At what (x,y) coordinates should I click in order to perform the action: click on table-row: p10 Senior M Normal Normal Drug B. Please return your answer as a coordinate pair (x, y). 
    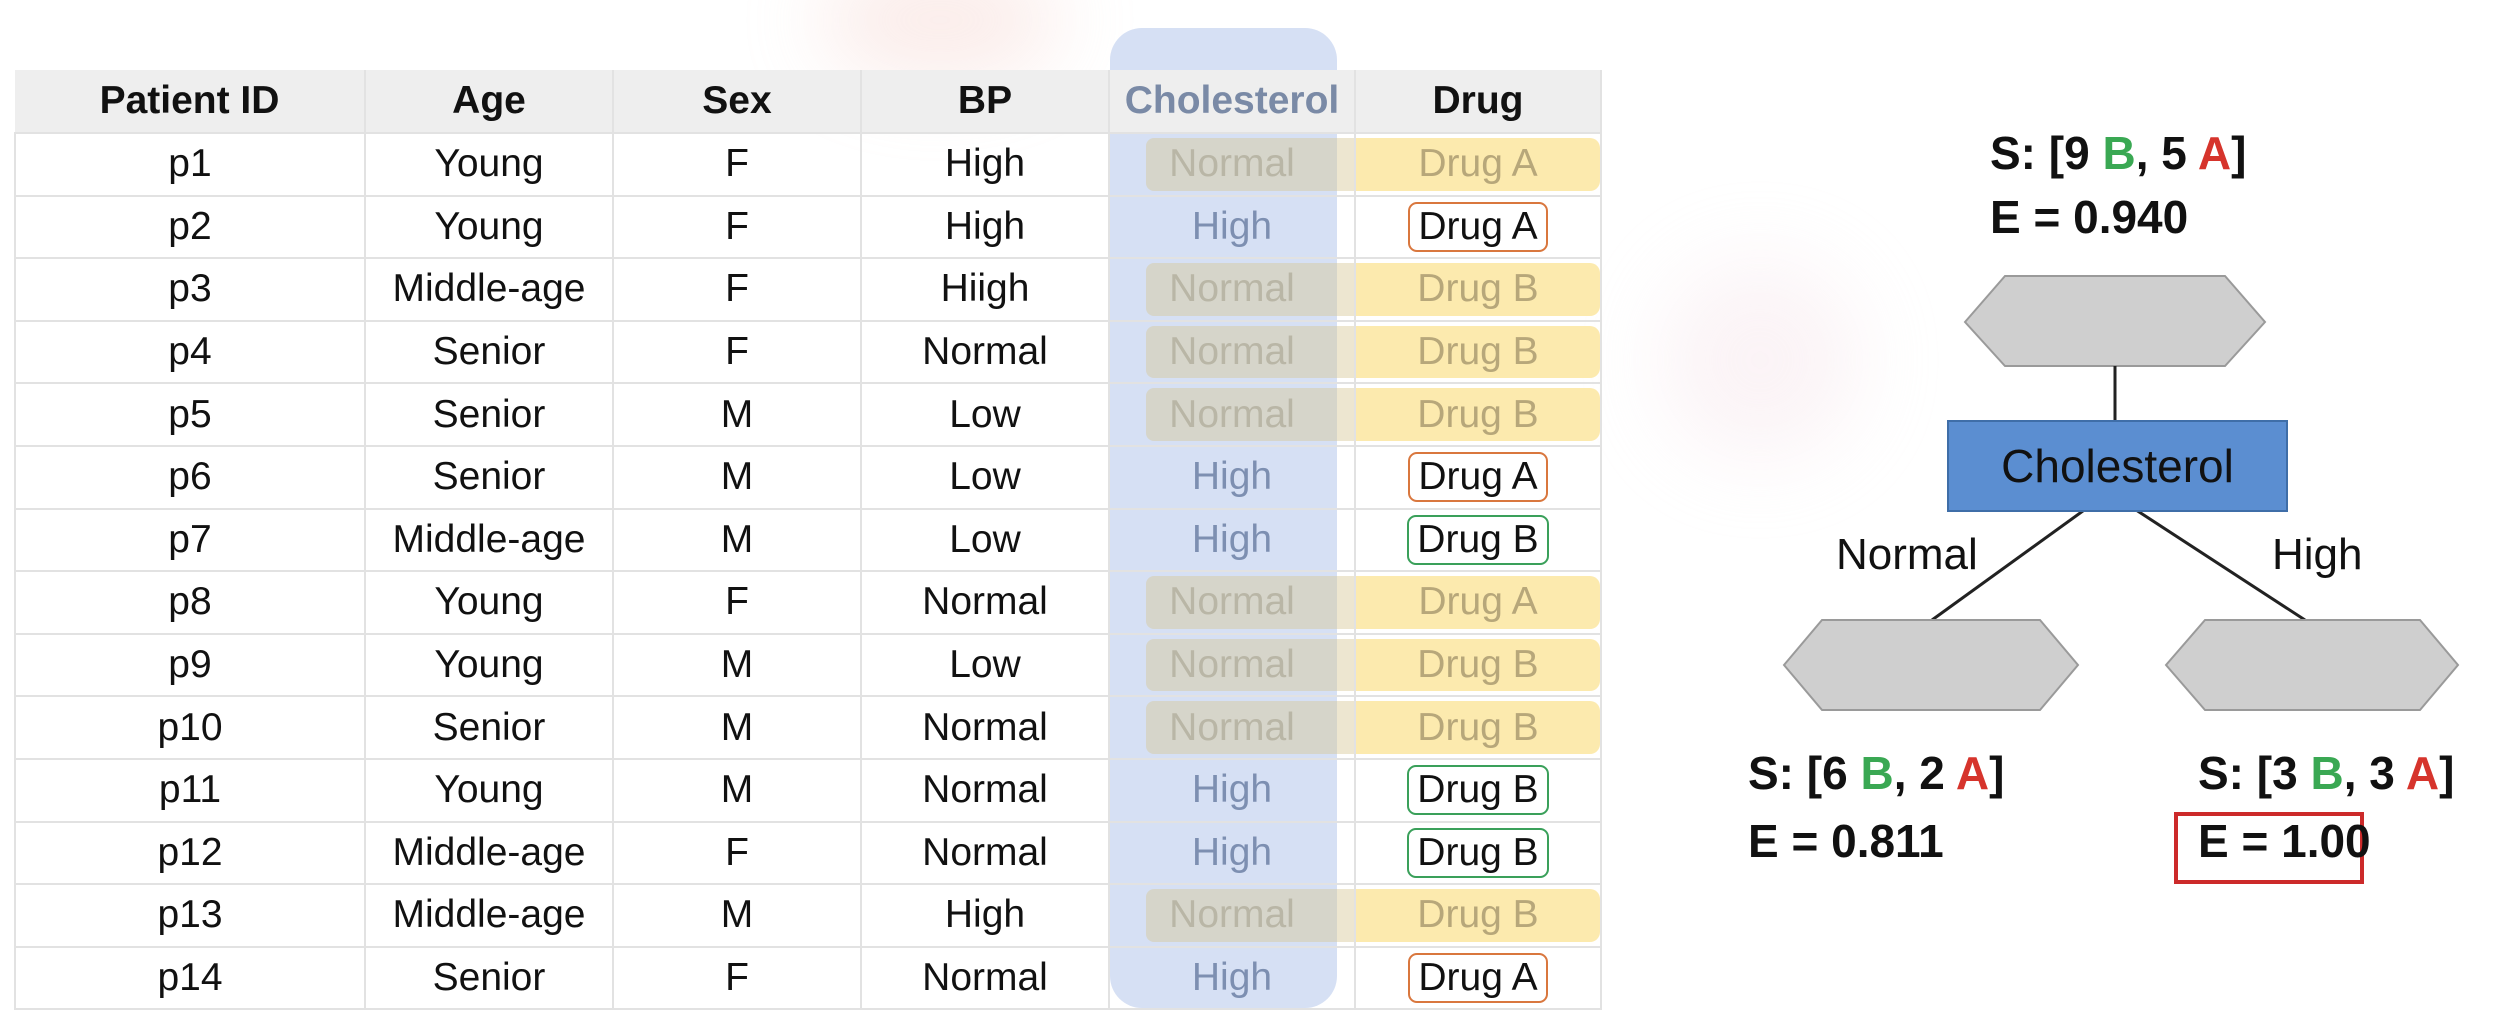
    Looking at the image, I should click on (808, 728).